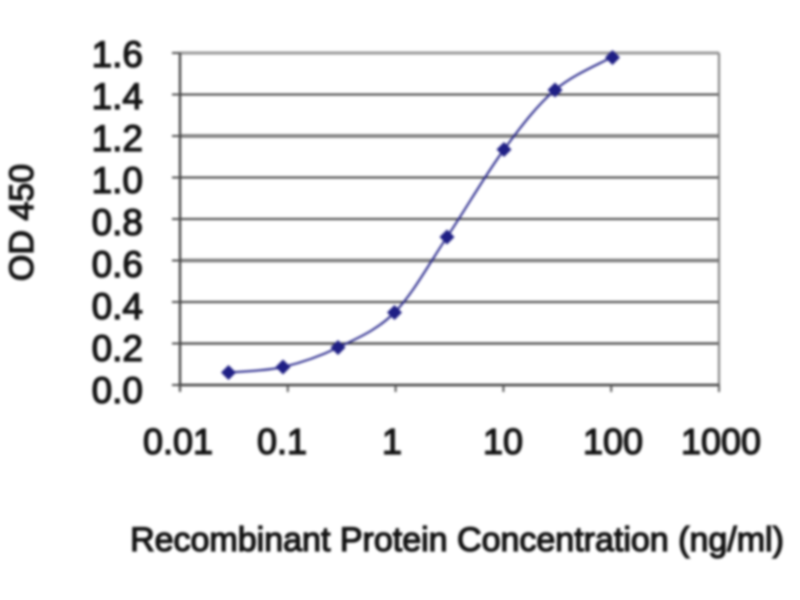 The width and height of the screenshot is (800, 600). What do you see at coordinates (392, 441) in the screenshot?
I see `svg-text: 1` at bounding box center [392, 441].